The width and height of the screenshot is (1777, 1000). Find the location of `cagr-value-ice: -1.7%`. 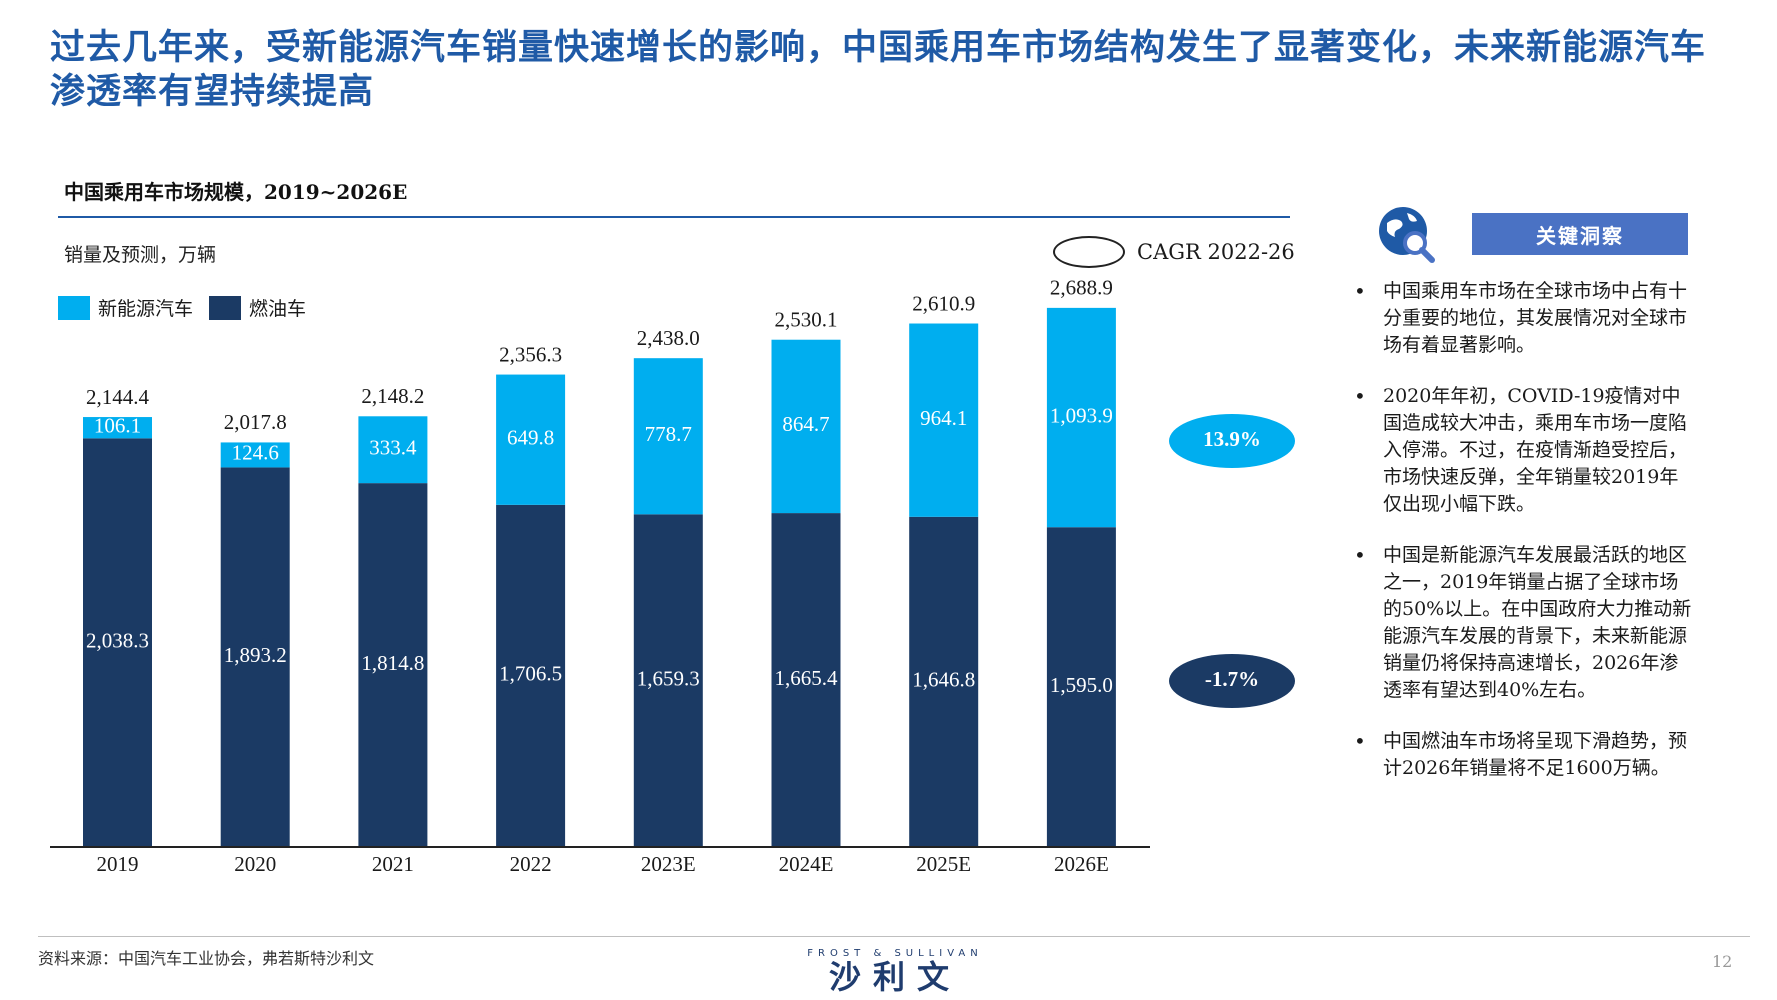

cagr-value-ice: -1.7% is located at coordinates (1232, 679).